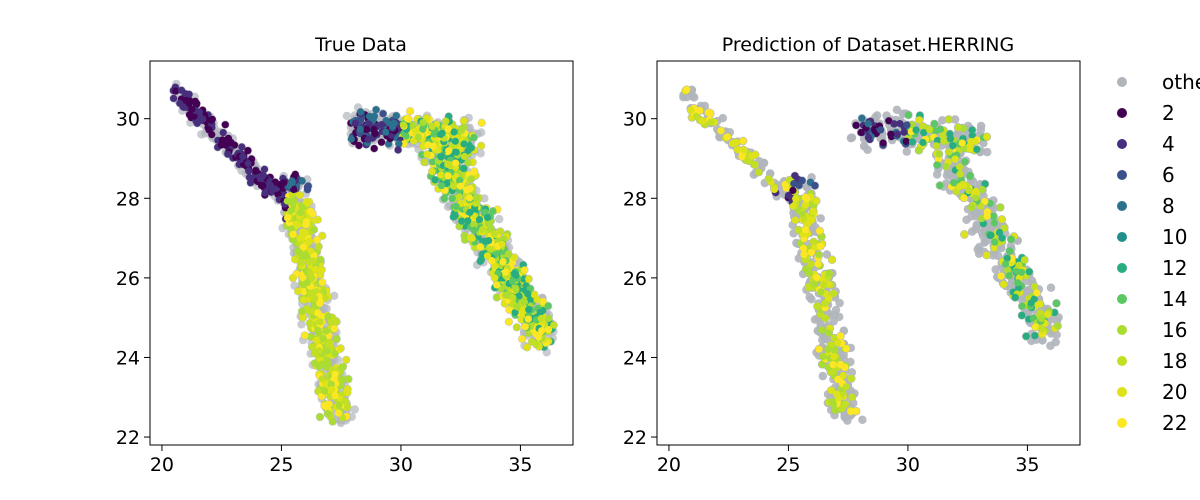 This screenshot has width=1200, height=500. What do you see at coordinates (281, 465) in the screenshot?
I see `x-tick-label: 25` at bounding box center [281, 465].